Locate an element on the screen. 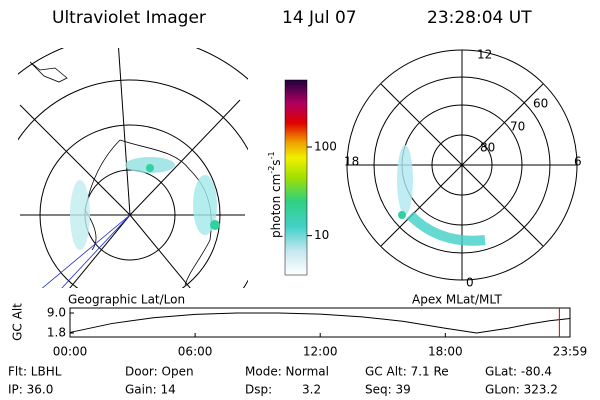 This screenshot has width=600, height=400. altitude-frame is located at coordinates (320, 322).